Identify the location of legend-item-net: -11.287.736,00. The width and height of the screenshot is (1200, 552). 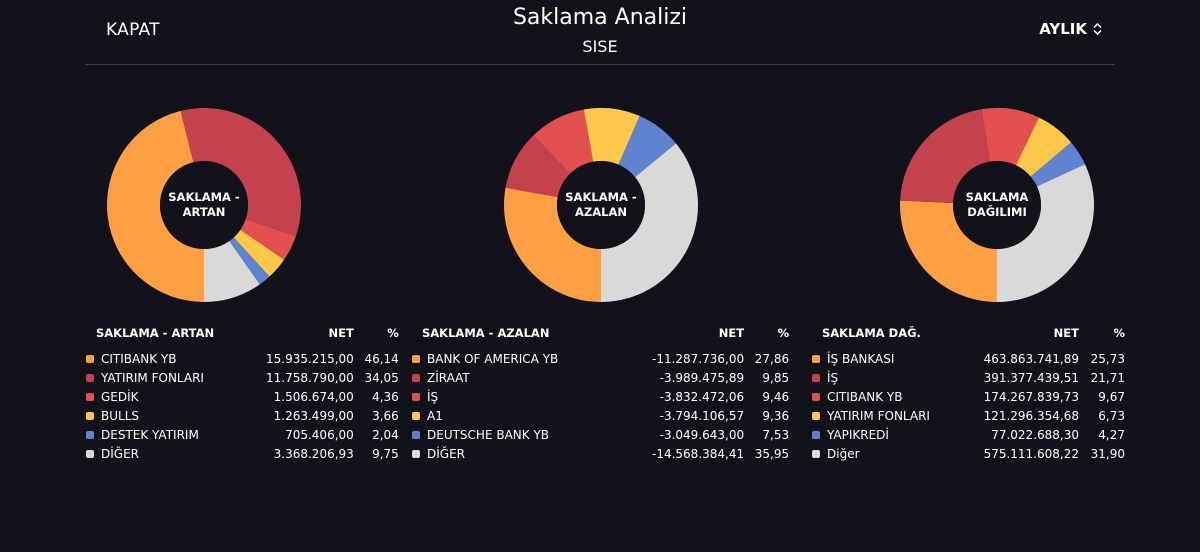
(698, 358).